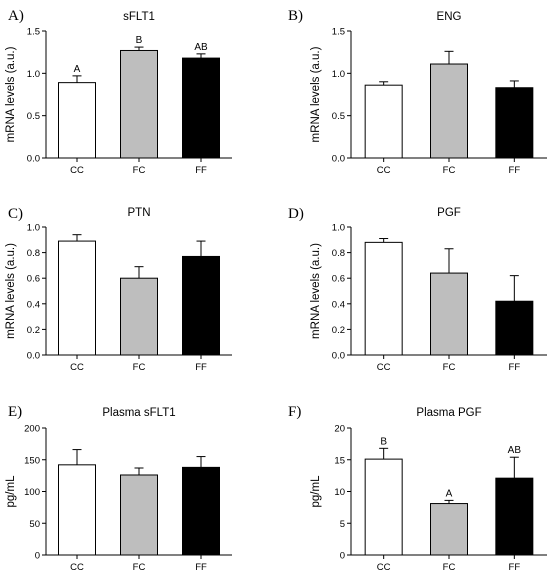  What do you see at coordinates (339, 460) in the screenshot?
I see `y-tick-label: 15` at bounding box center [339, 460].